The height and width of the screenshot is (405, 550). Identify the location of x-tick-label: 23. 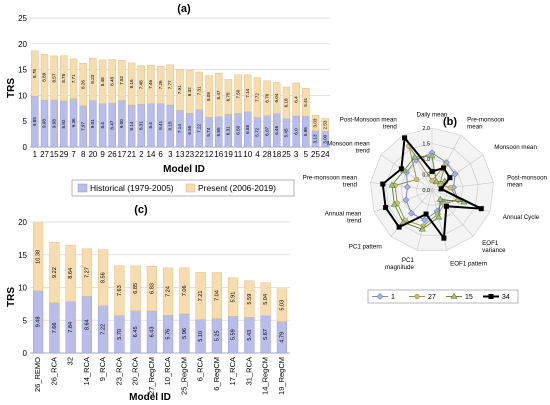
(189, 154).